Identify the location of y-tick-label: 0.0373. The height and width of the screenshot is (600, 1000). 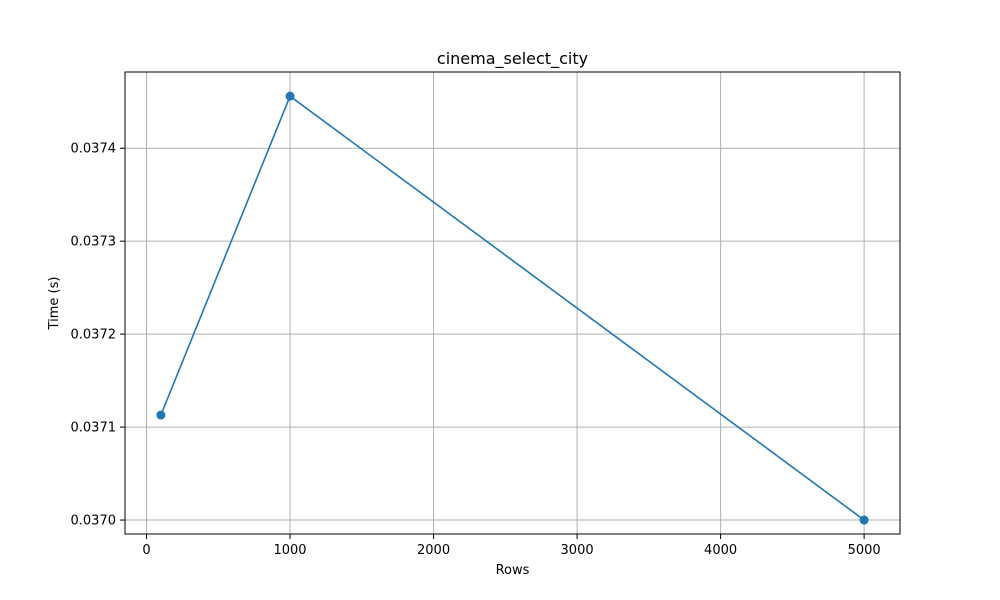
(94, 242).